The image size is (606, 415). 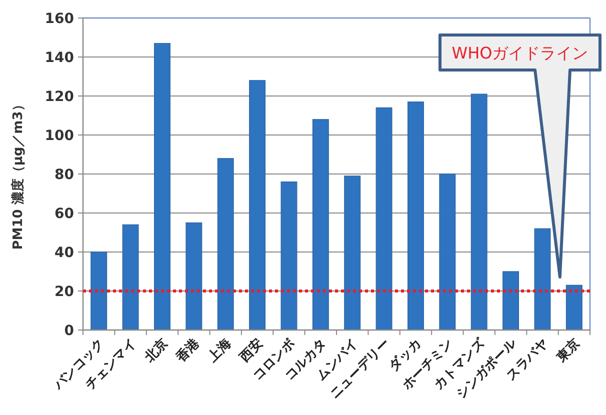 What do you see at coordinates (64, 253) in the screenshot?
I see `y-tick-label: 40` at bounding box center [64, 253].